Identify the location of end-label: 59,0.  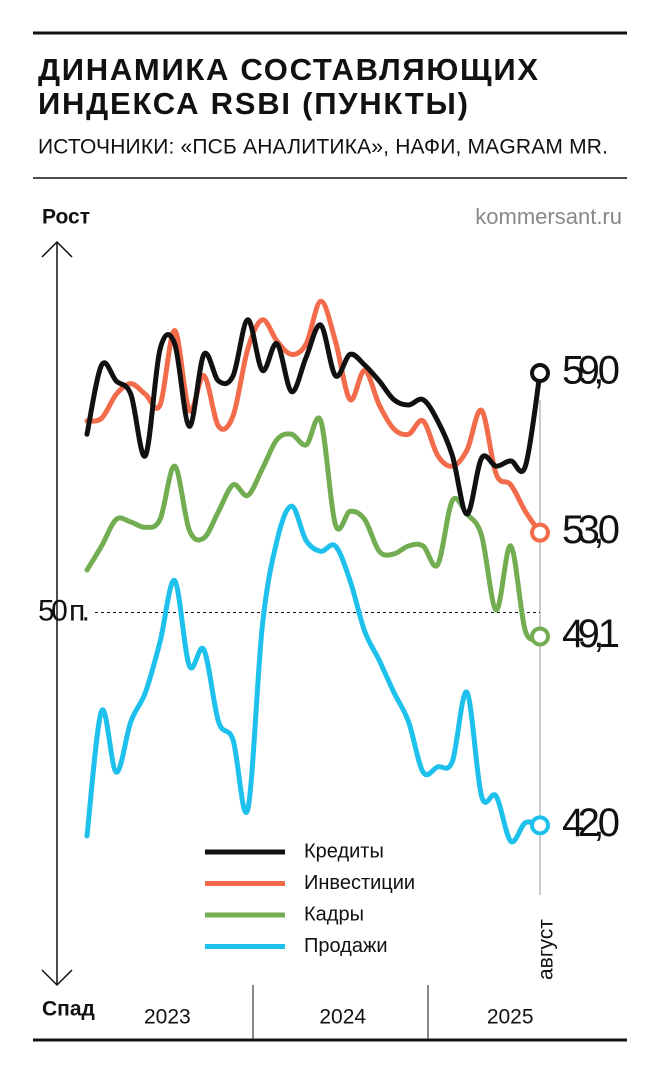
(591, 371).